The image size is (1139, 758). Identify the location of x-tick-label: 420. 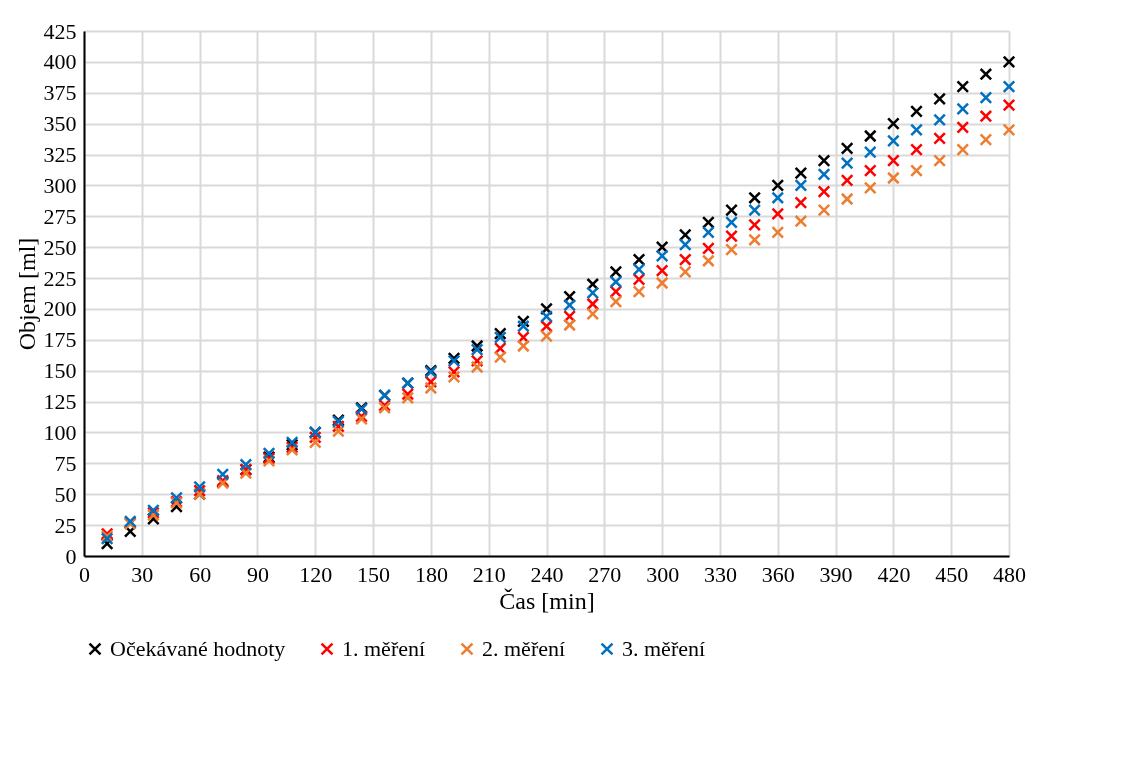
(894, 574).